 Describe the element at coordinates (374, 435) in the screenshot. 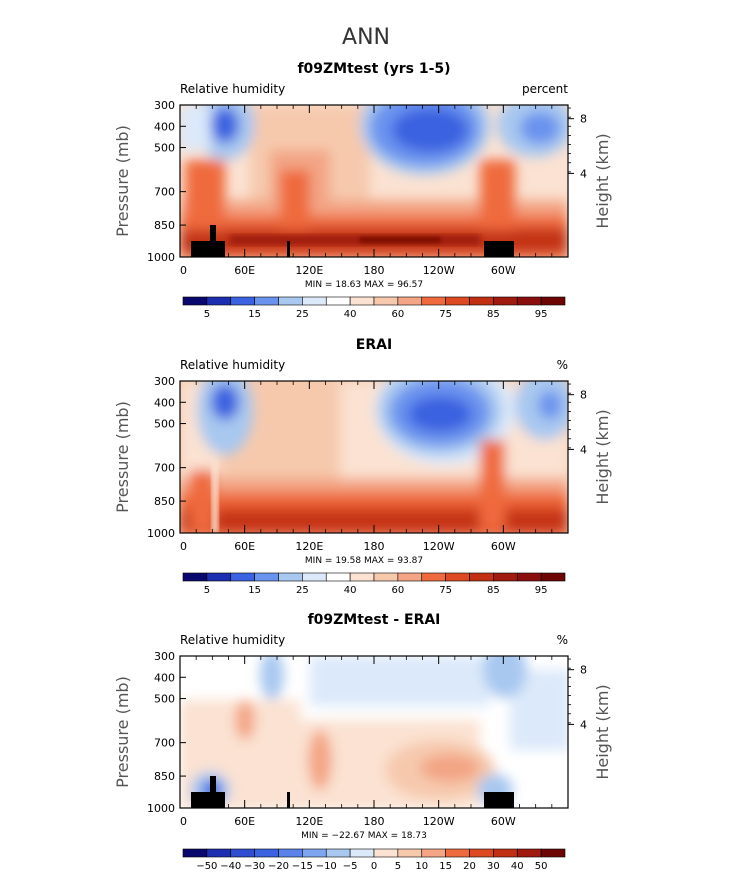

I see `panel-2: ERAI Relative humidity %` at that location.